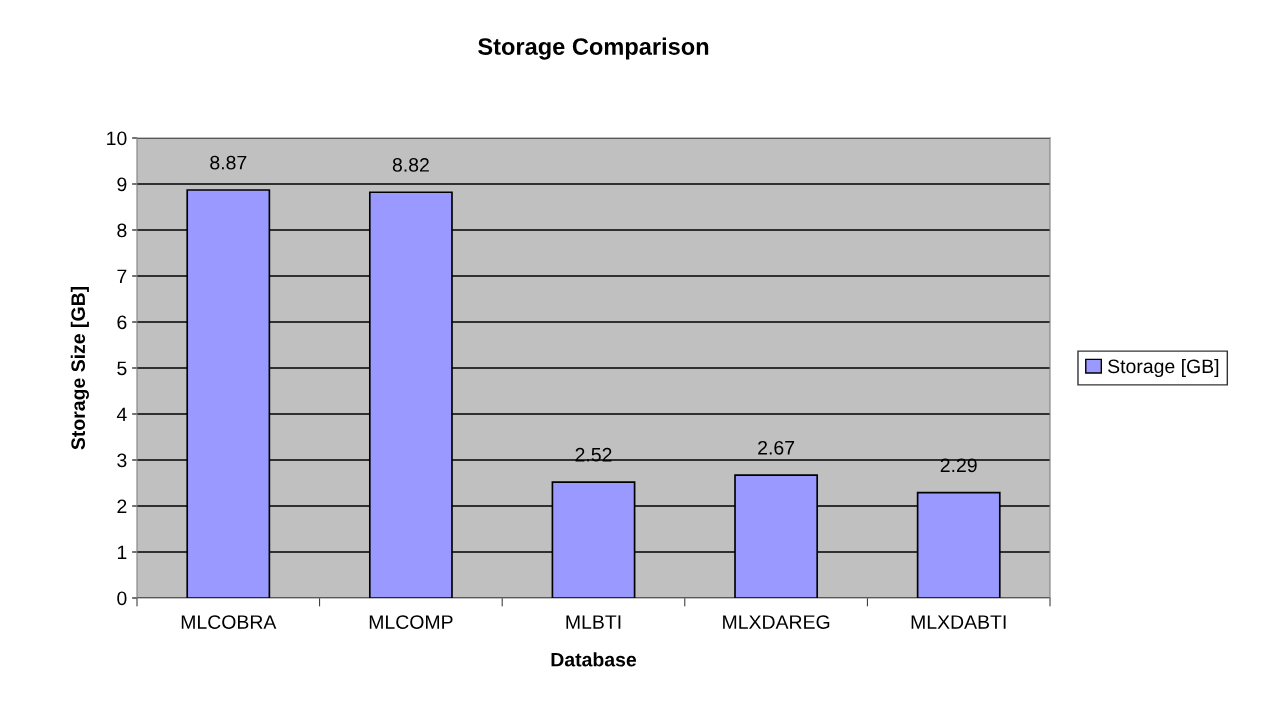  What do you see at coordinates (593, 622) in the screenshot?
I see `x-tick-label: MLBTI` at bounding box center [593, 622].